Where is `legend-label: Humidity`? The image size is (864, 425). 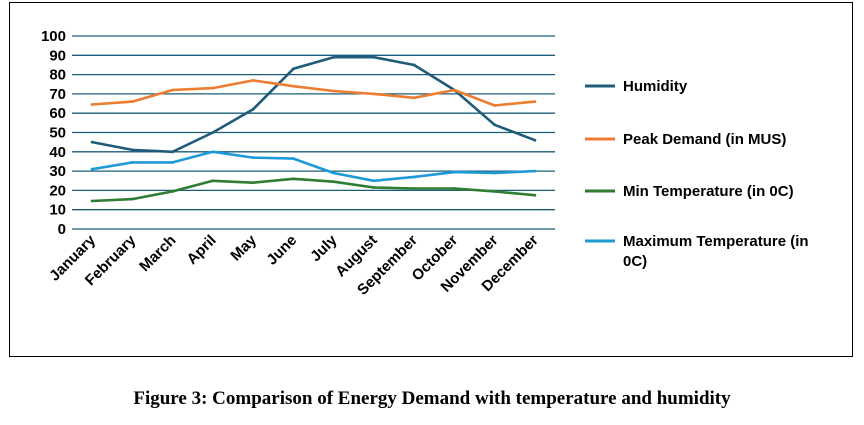 legend-label: Humidity is located at coordinates (655, 86).